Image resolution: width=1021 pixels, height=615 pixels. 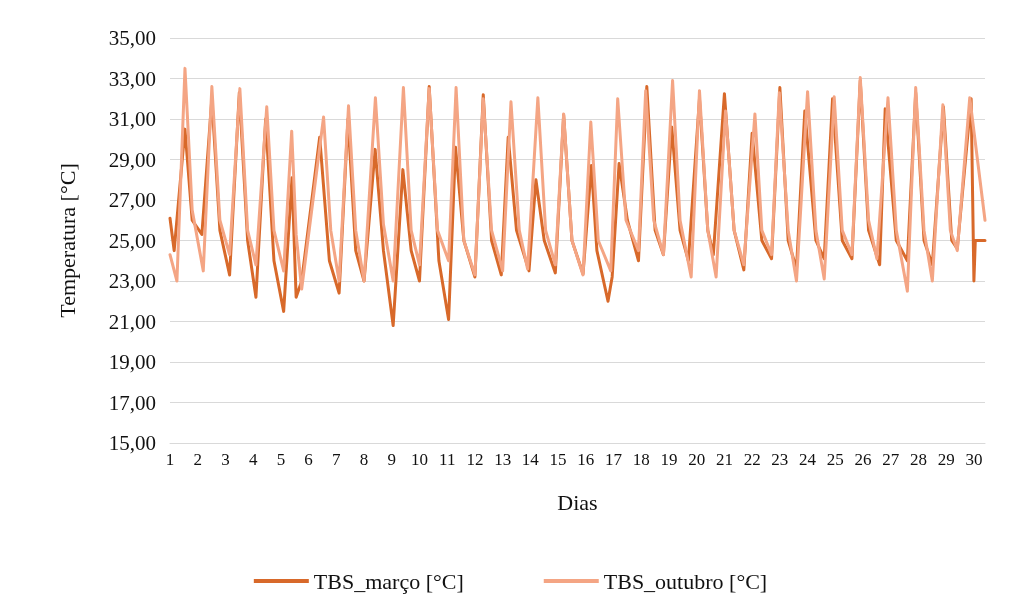 I want to click on y-tick-label: 29,00, so click(x=132, y=159).